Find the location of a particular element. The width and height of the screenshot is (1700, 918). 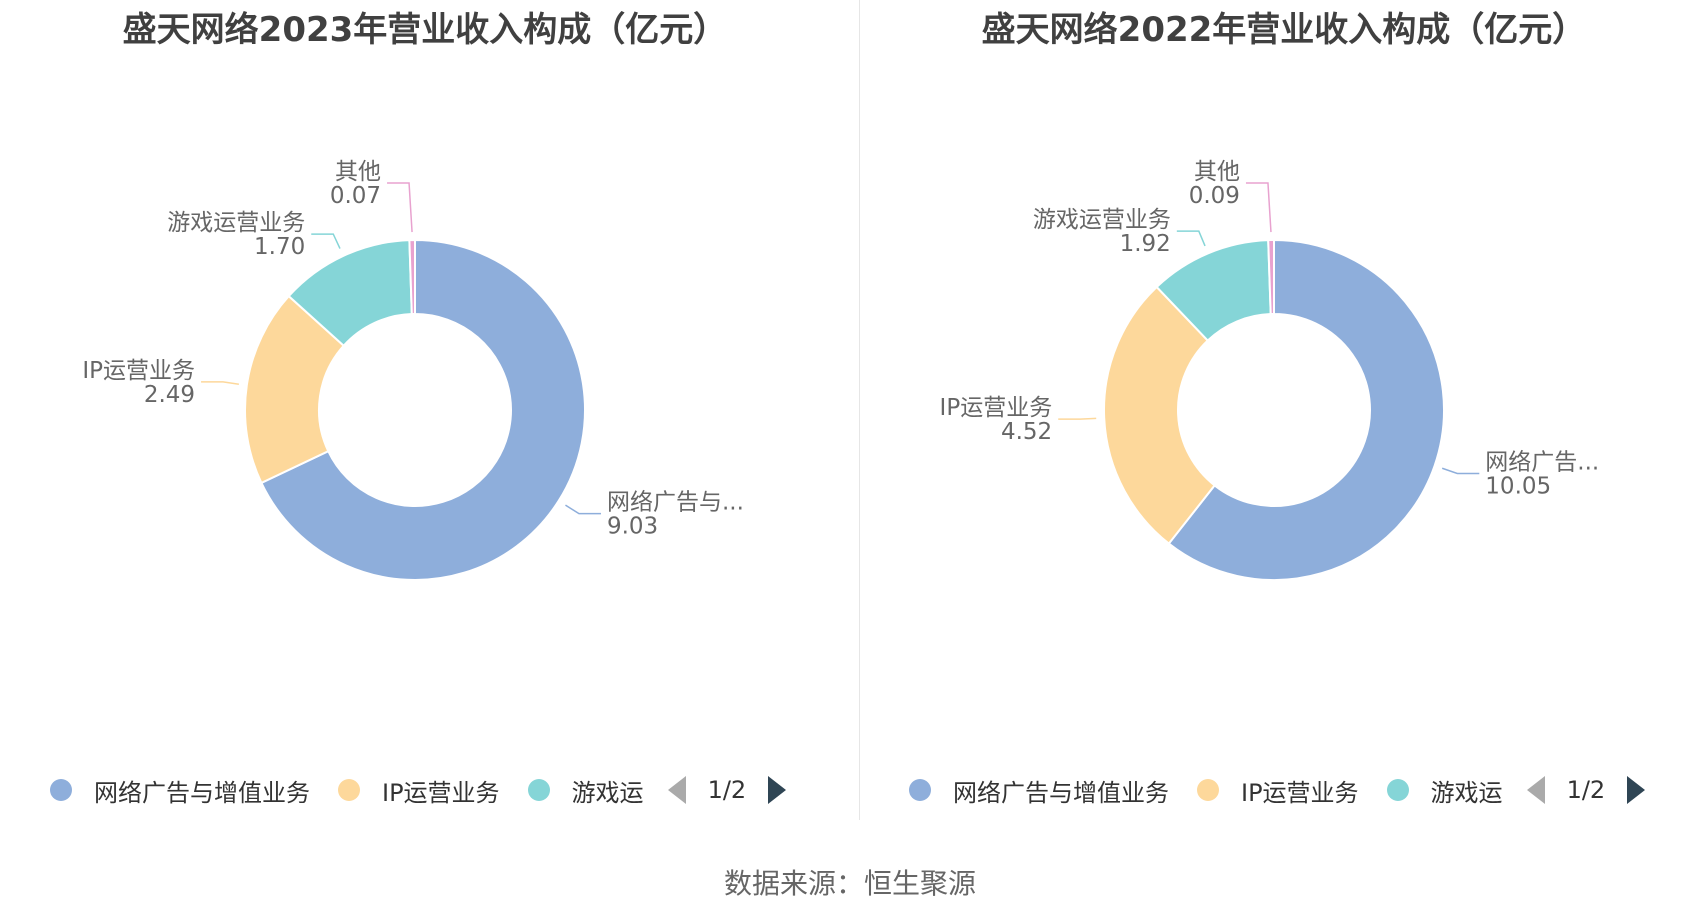

chart-title: 盛天网络2023年营业收入构成（亿元） is located at coordinates (425, 30).